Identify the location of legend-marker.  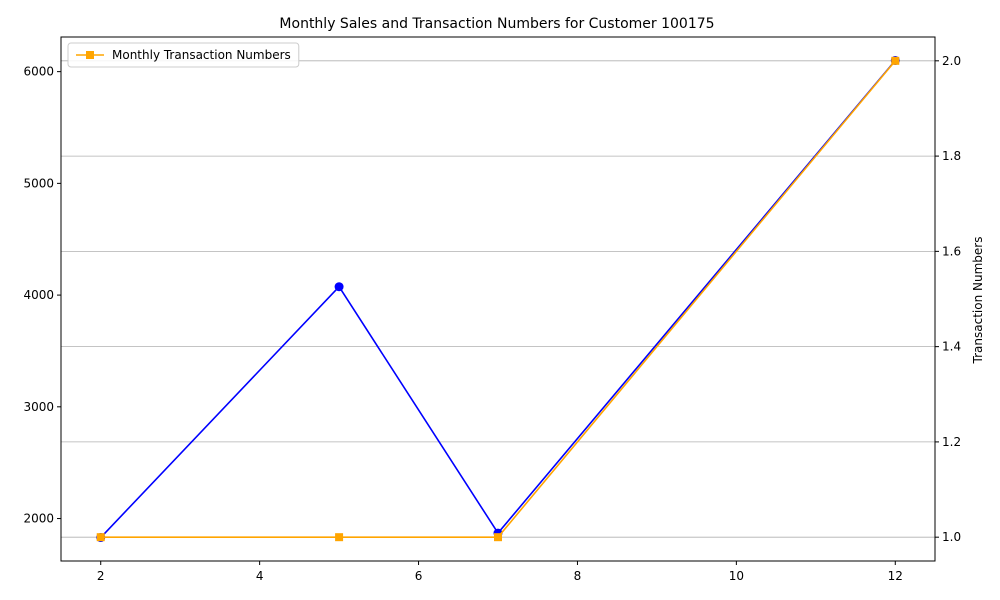
(90, 55).